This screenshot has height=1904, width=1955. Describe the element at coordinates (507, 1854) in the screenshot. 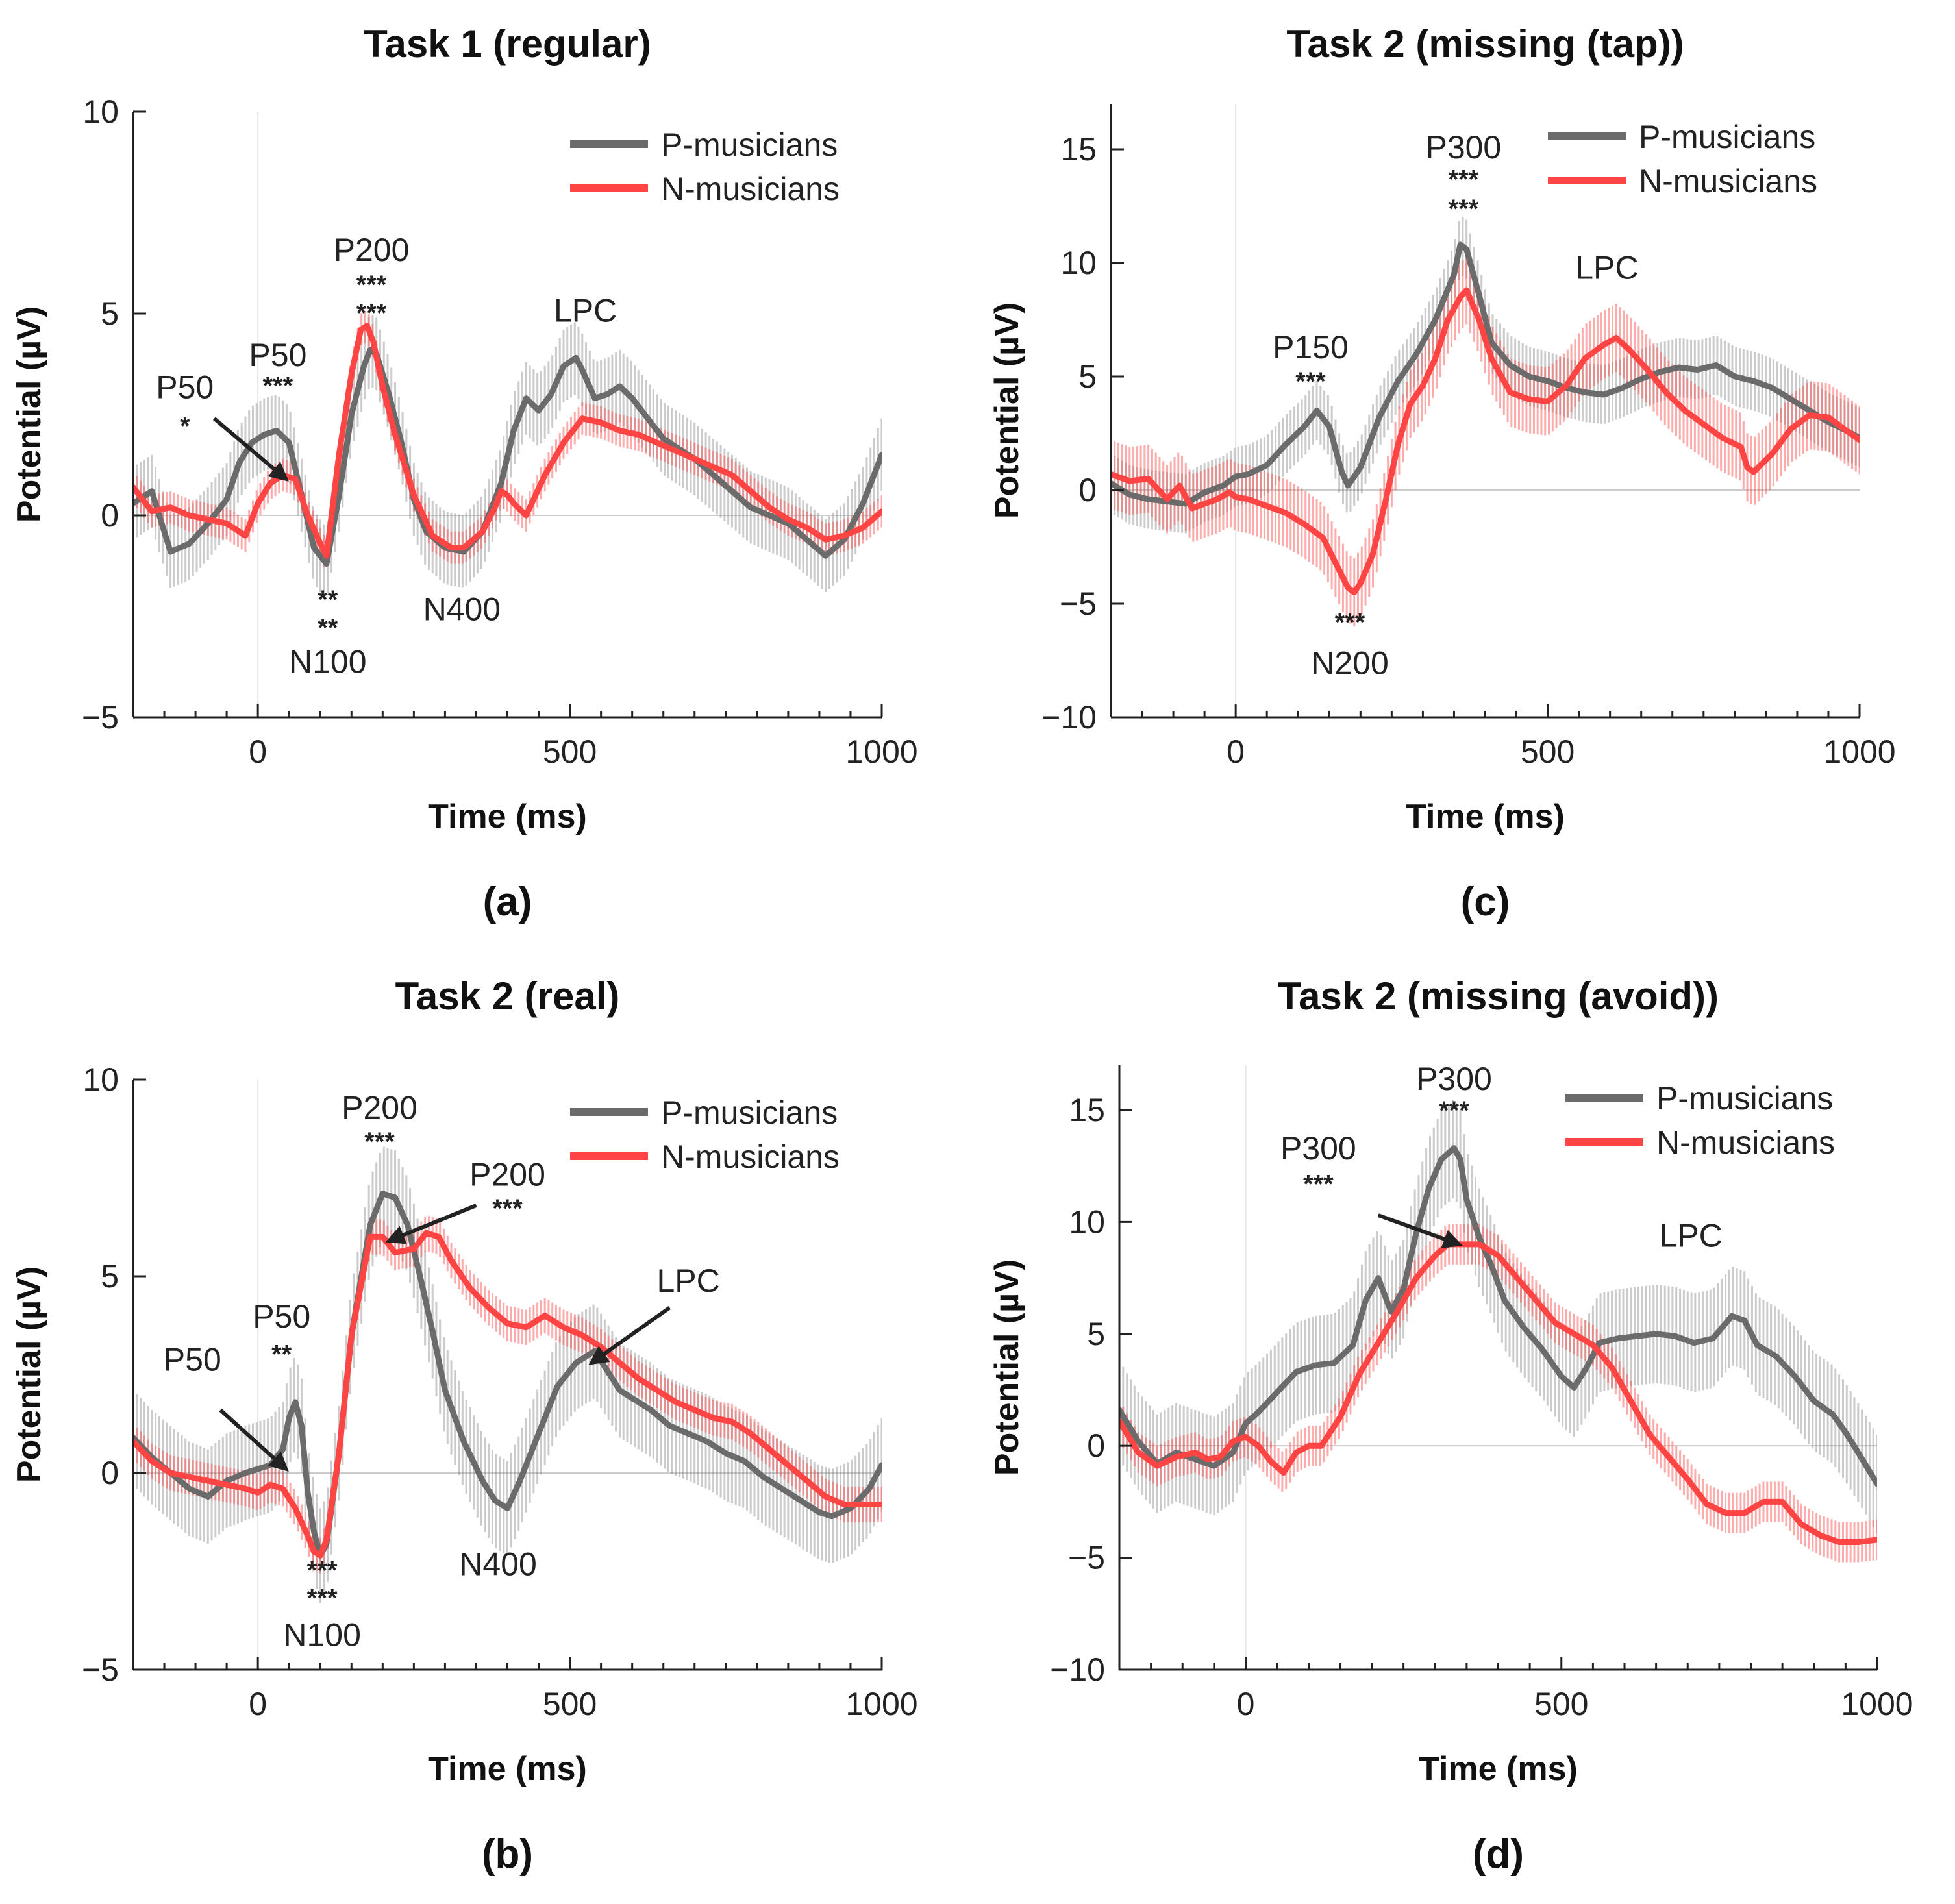

I see `panel-label: (b)` at that location.